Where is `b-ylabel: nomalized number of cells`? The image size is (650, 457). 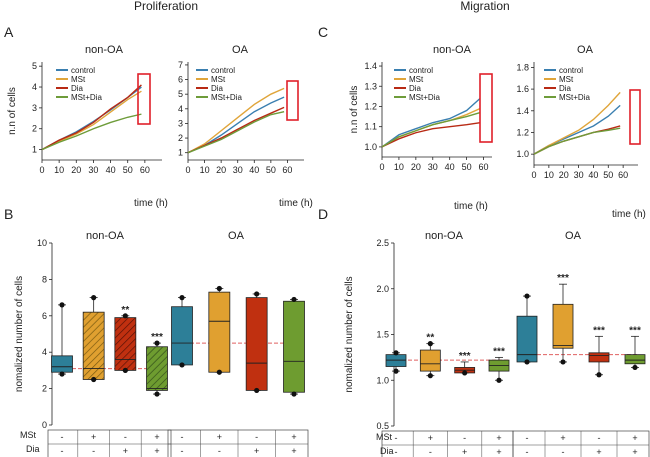 b-ylabel: nomalized number of cells is located at coordinates (19, 334).